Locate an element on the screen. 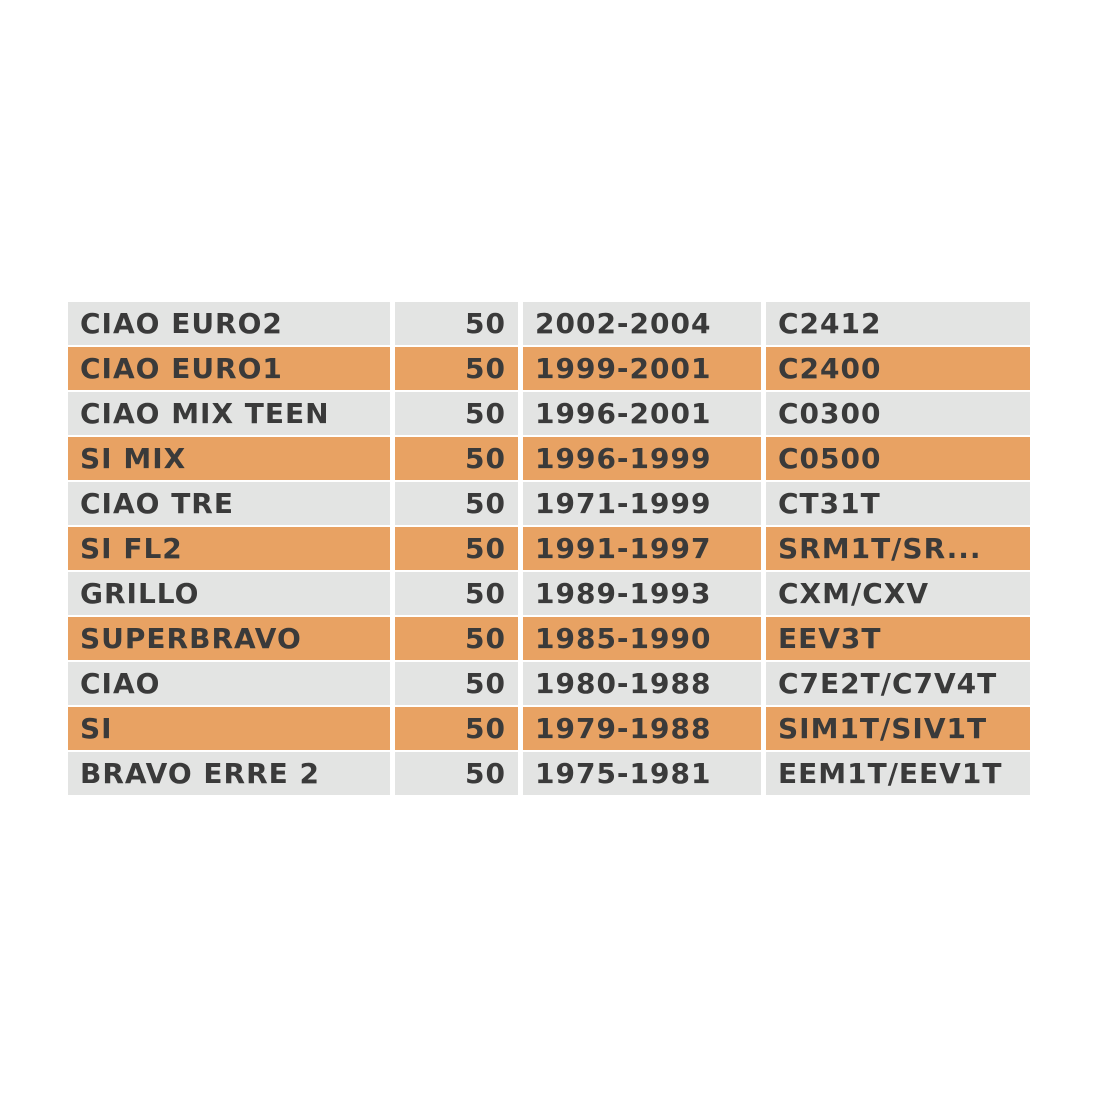 The image size is (1100, 1100). model-cell: BRAVO ERRE 2 is located at coordinates (229, 774).